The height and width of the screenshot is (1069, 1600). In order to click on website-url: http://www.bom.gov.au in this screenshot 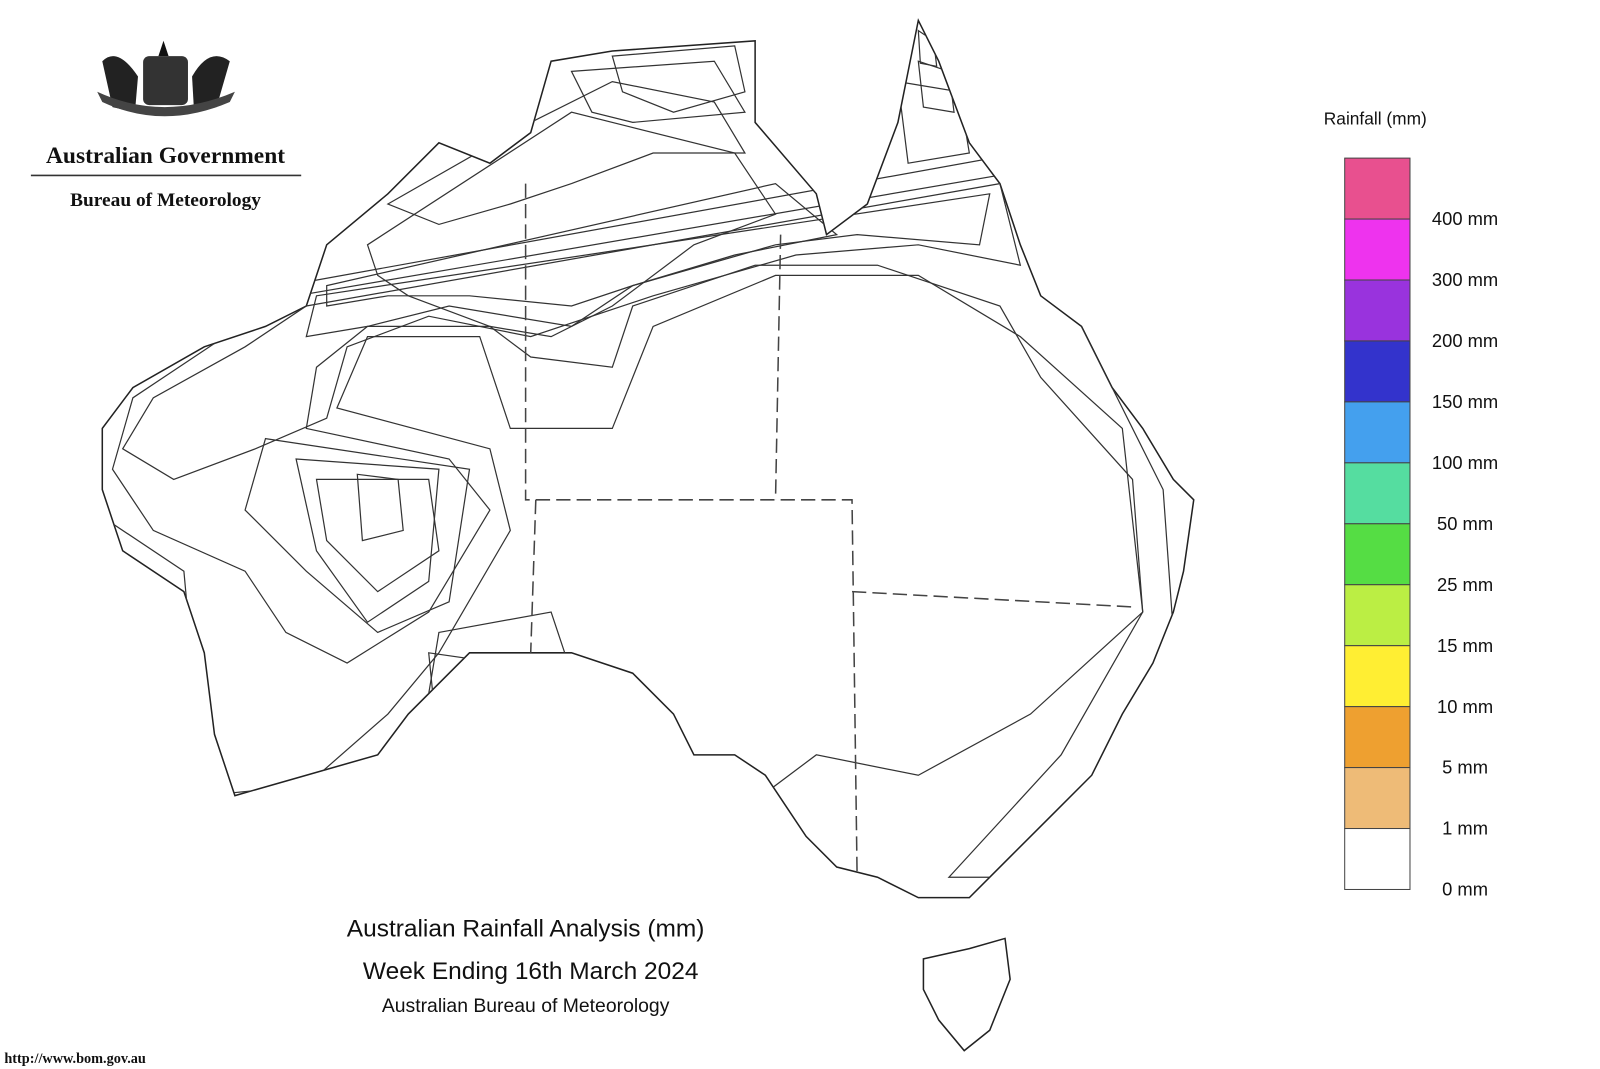, I will do `click(75, 1059)`.